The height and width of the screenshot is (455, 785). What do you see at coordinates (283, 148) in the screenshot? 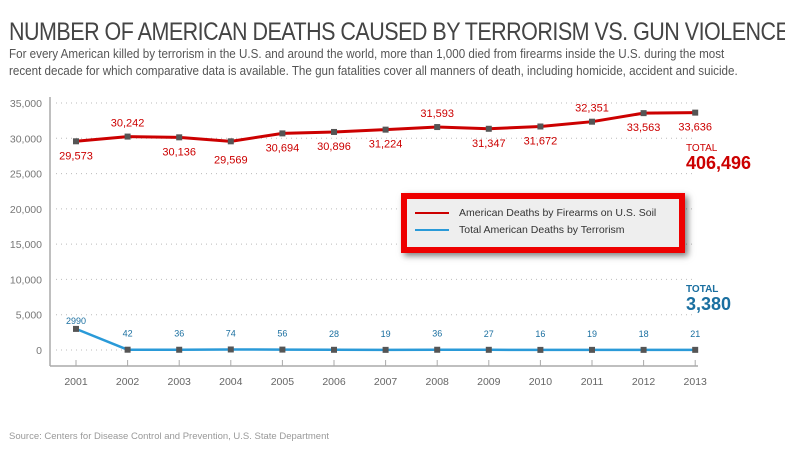
I see `firearms-data-label: 30,694` at bounding box center [283, 148].